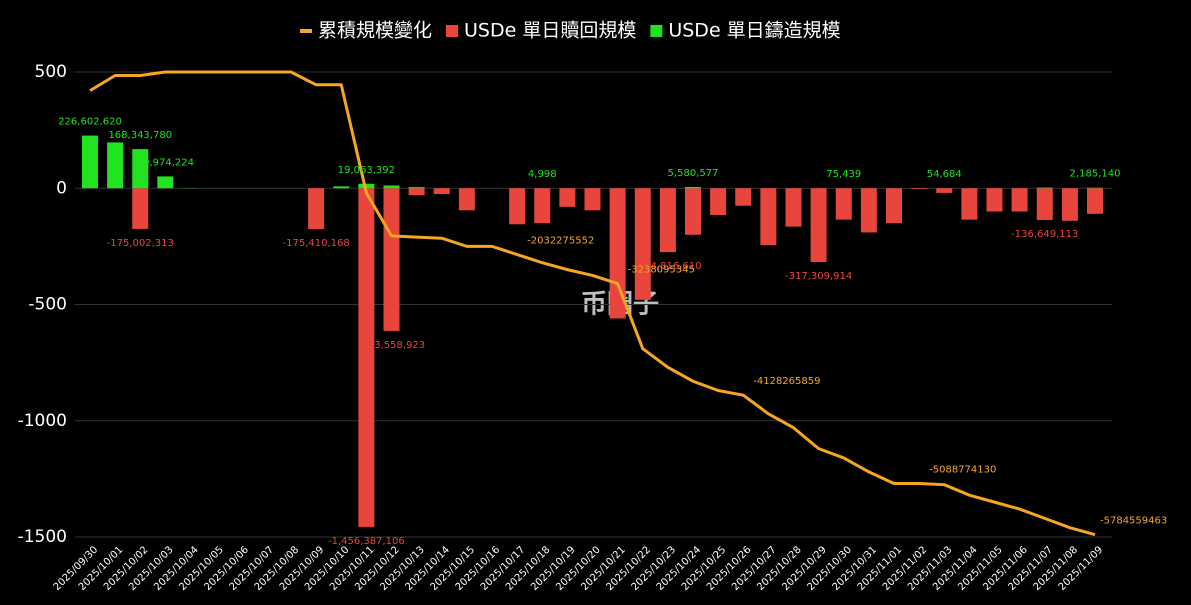 This screenshot has width=1191, height=605. What do you see at coordinates (1044, 234) in the screenshot?
I see `value-label: -136,649,113` at bounding box center [1044, 234].